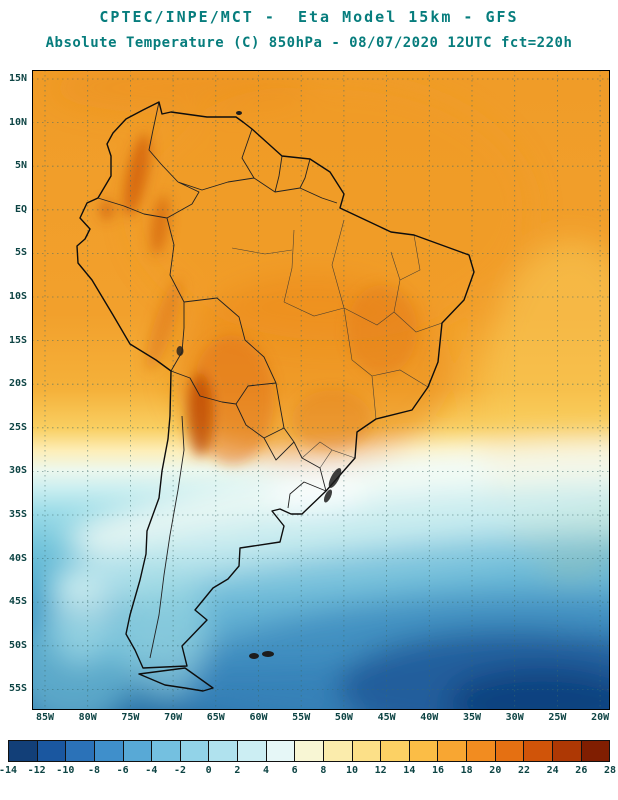 The height and width of the screenshot is (800, 618). What do you see at coordinates (173, 717) in the screenshot?
I see `lon-tick-label: 70W` at bounding box center [173, 717].